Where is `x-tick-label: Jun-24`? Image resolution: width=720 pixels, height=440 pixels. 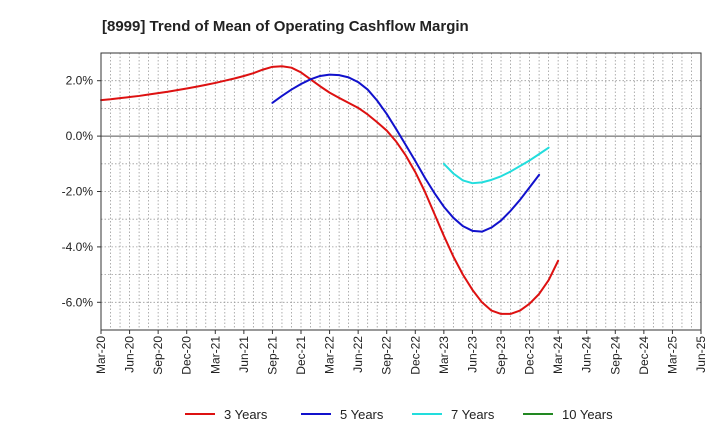 x-tick-label: Jun-24 is located at coordinates (587, 354).